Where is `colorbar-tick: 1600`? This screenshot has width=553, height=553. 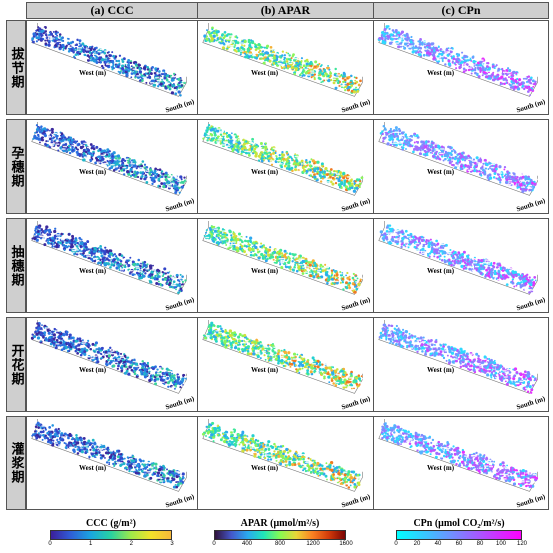
colorbar-tick: 1600 is located at coordinates (346, 544).